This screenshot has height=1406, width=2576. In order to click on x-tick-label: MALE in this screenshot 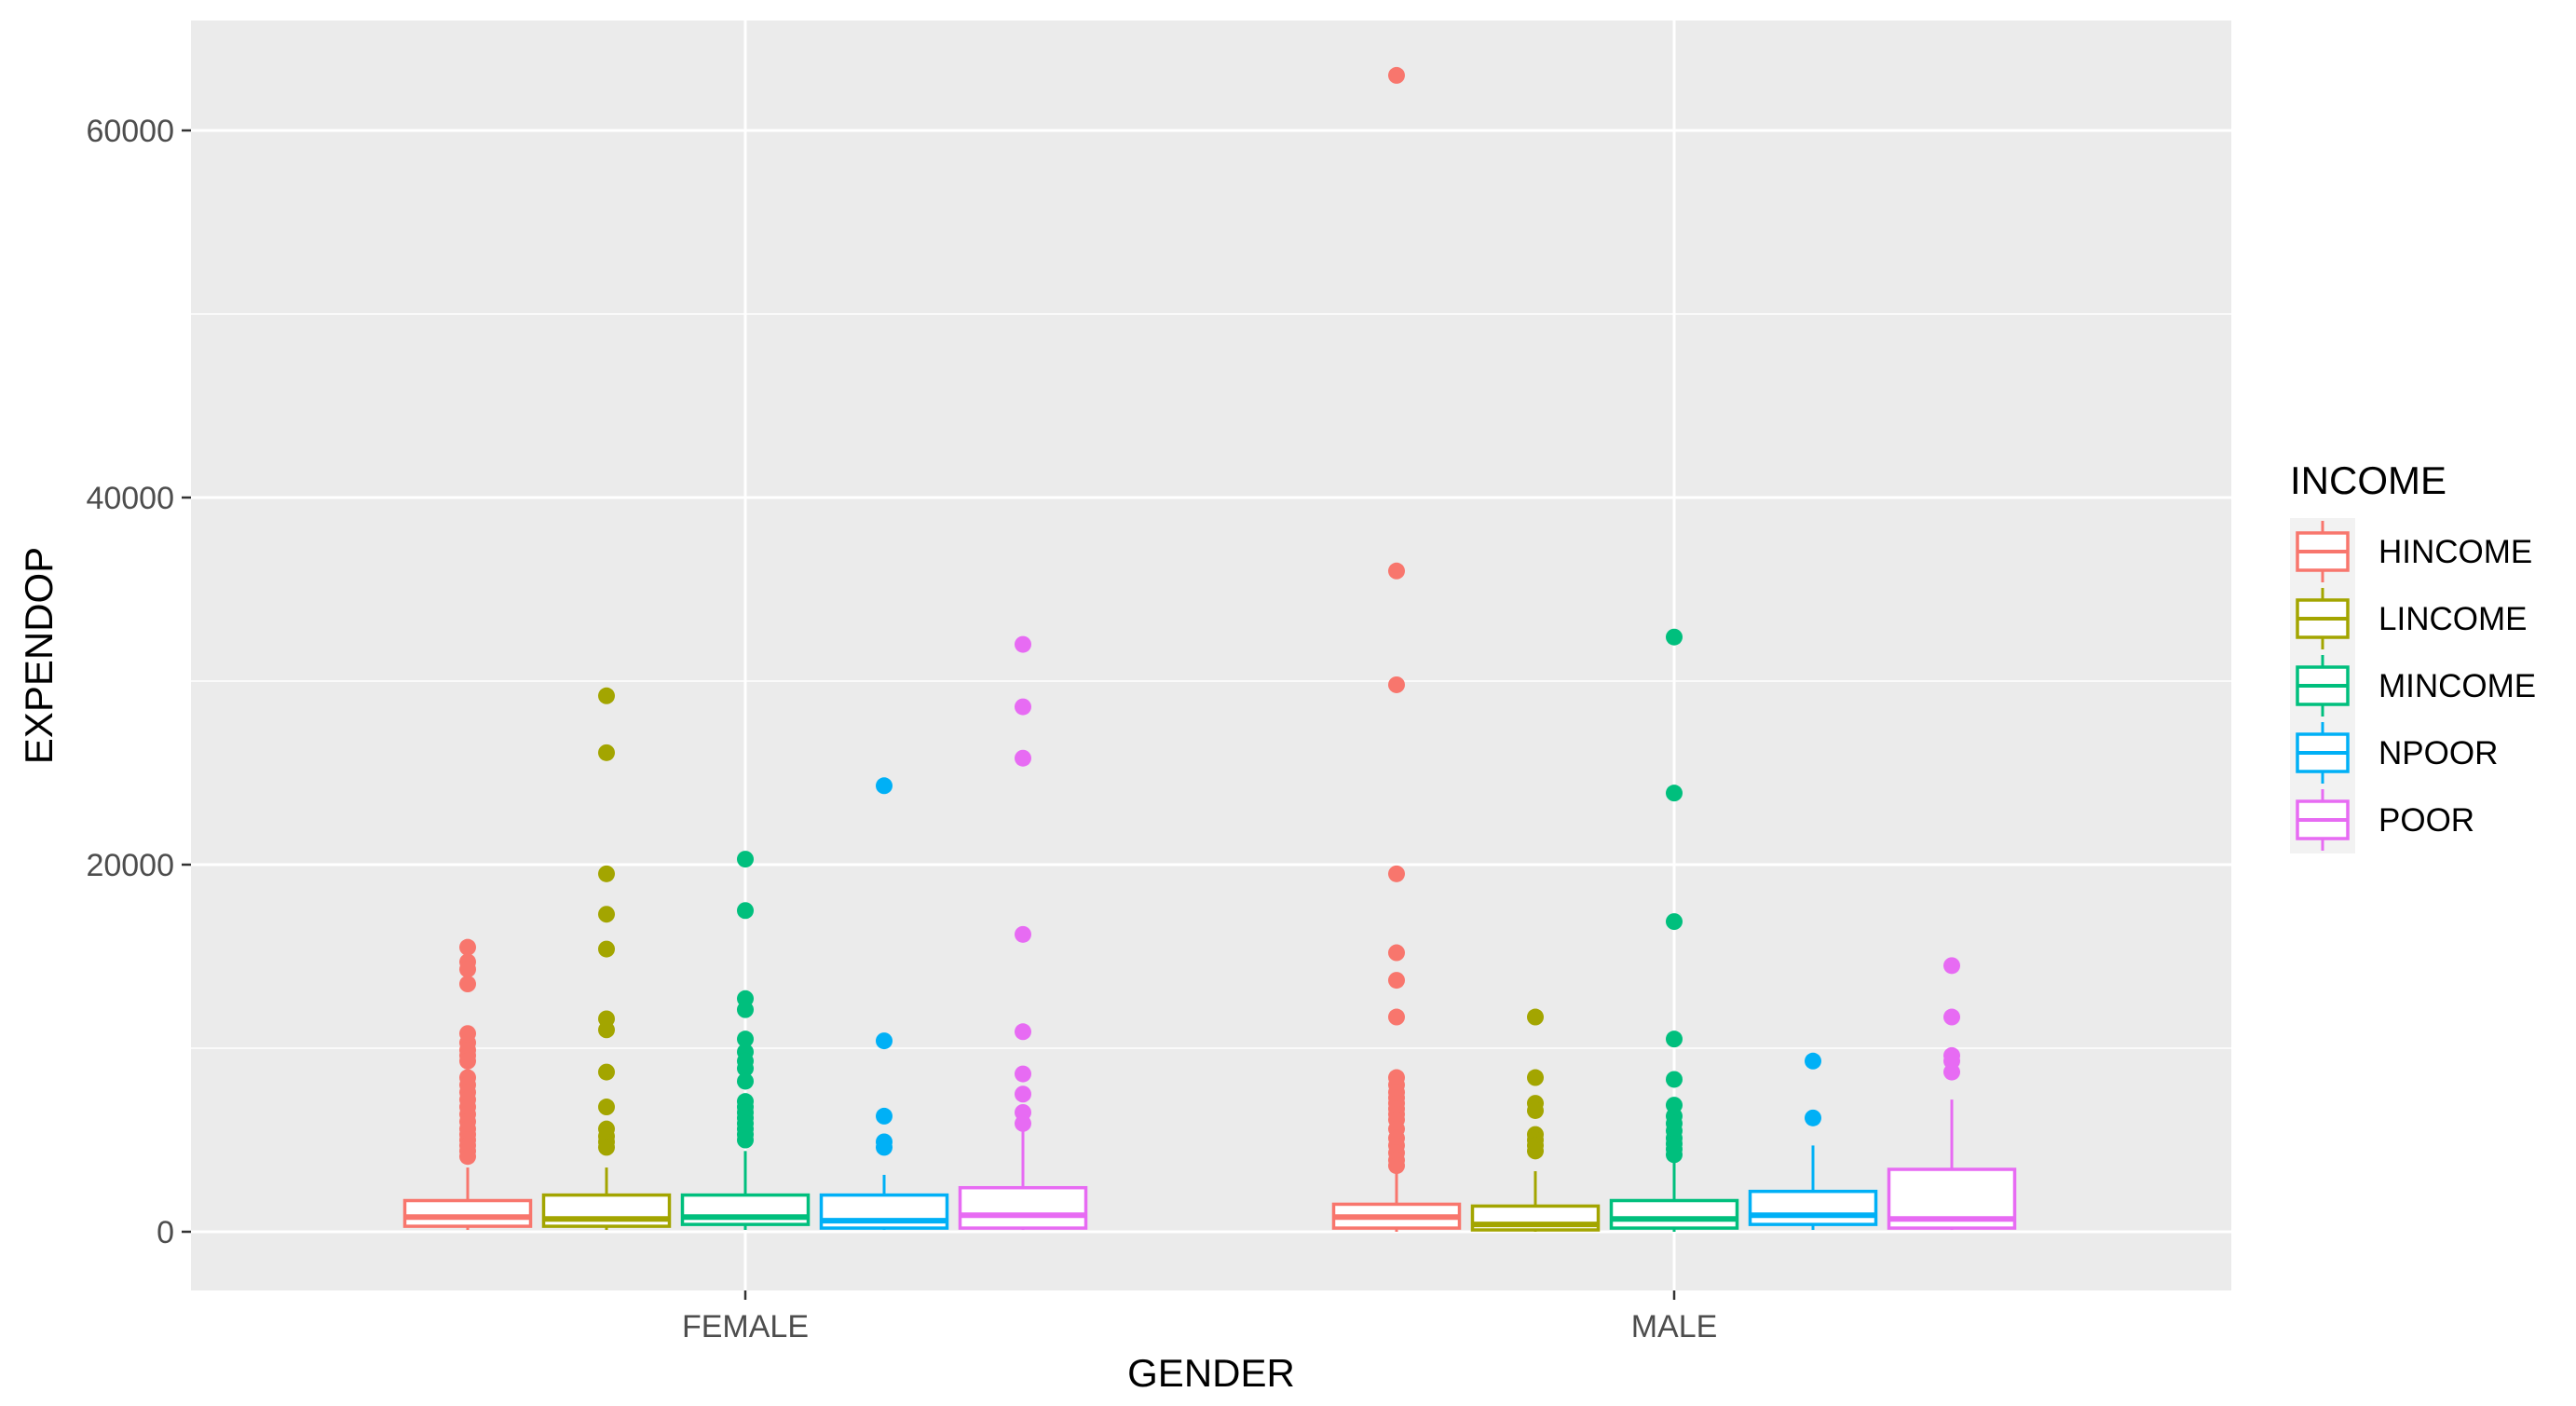, I will do `click(1674, 1327)`.